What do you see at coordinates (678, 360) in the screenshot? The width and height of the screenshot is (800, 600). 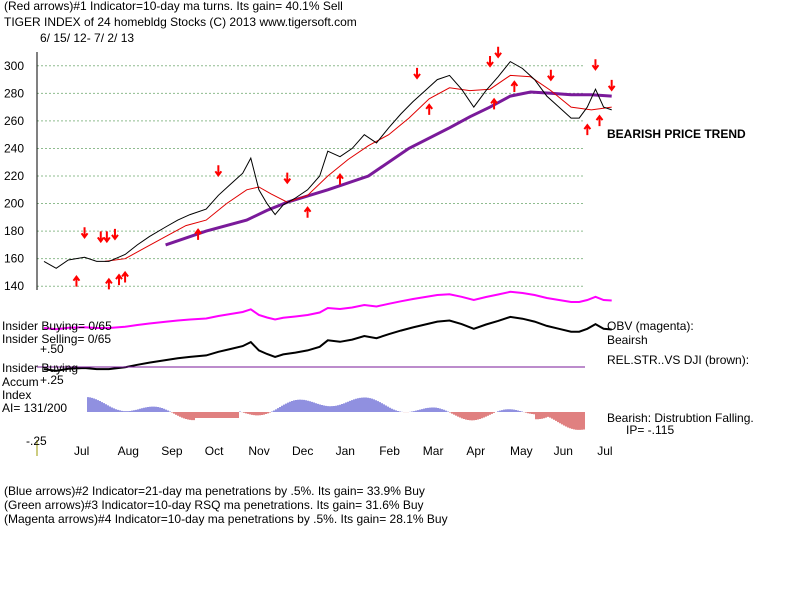 I see `relstr-label: REL.STR..VS DJI (brown):` at bounding box center [678, 360].